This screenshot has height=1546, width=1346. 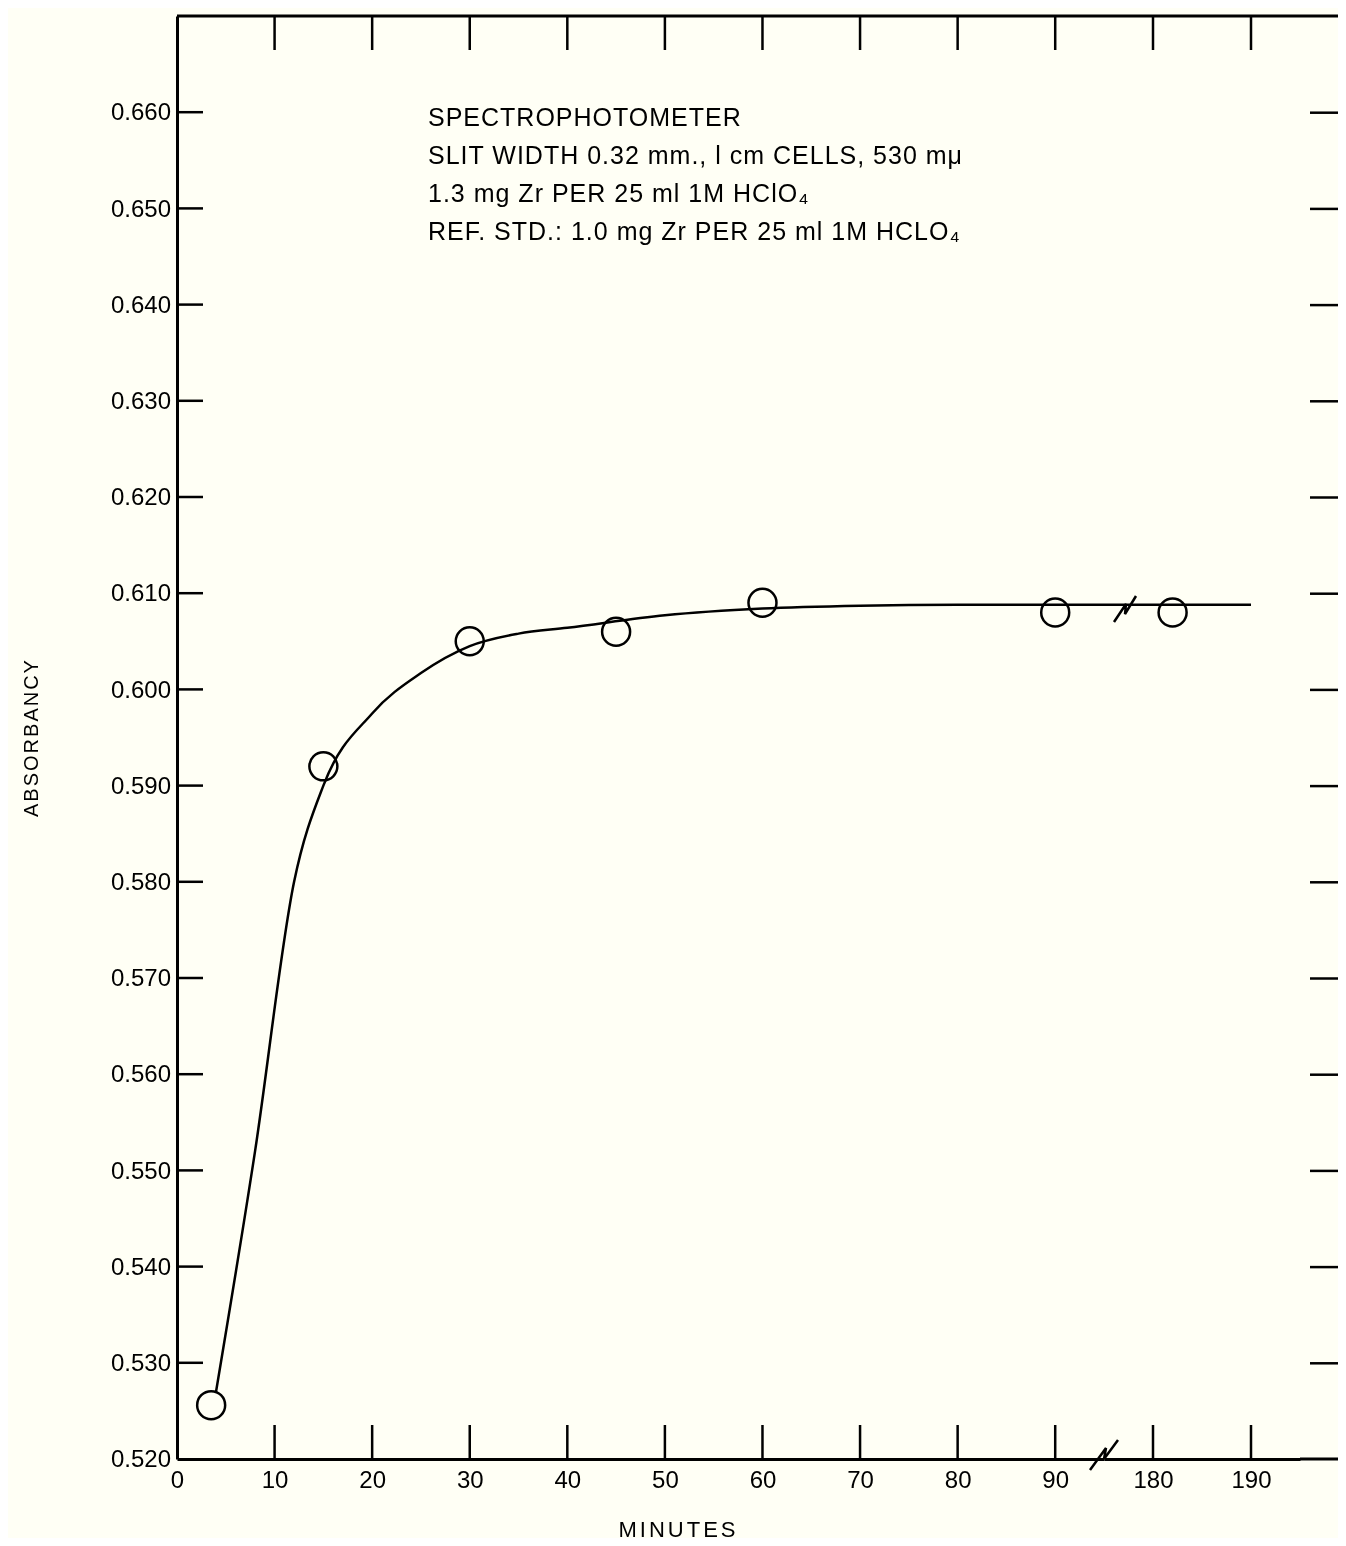 I want to click on y-tick-label: 0.530, so click(x=140, y=1362).